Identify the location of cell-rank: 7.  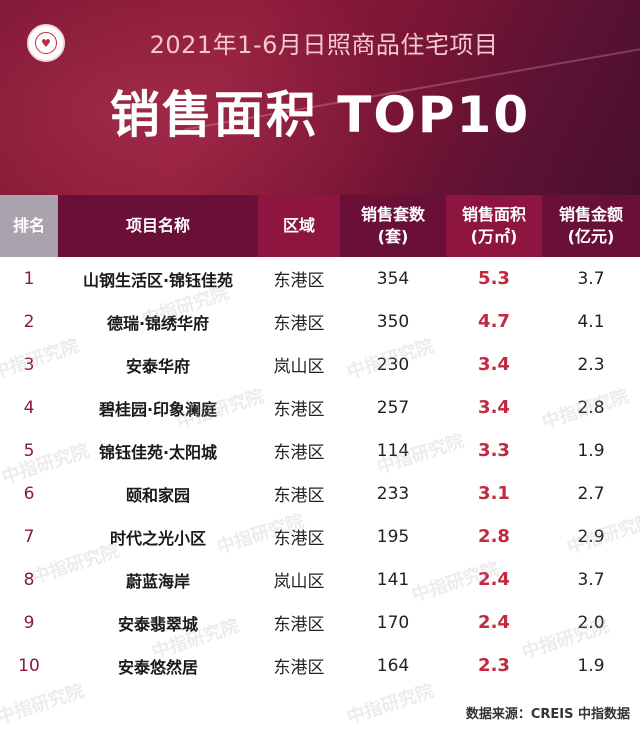
(29, 536).